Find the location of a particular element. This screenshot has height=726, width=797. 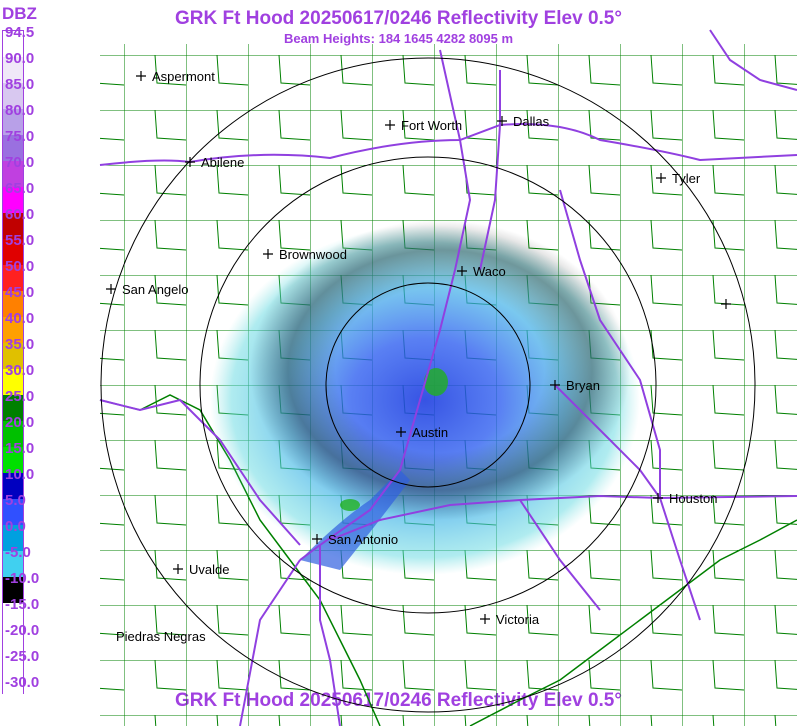

legend-label: 94.5 is located at coordinates (20, 32).